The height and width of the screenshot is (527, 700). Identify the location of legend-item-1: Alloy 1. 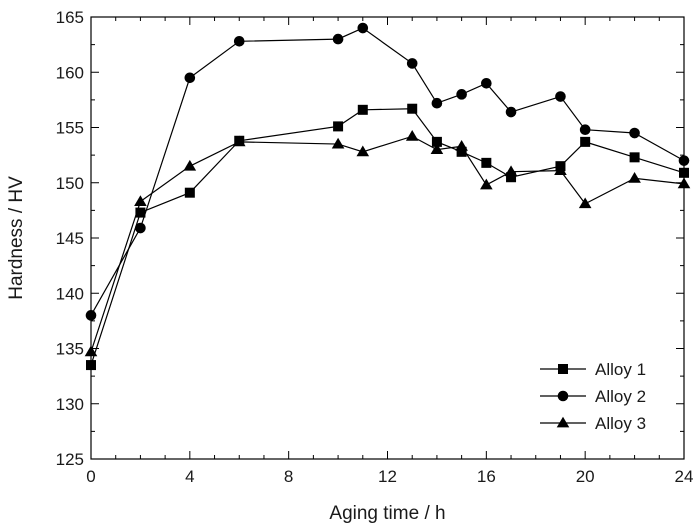
(593, 369).